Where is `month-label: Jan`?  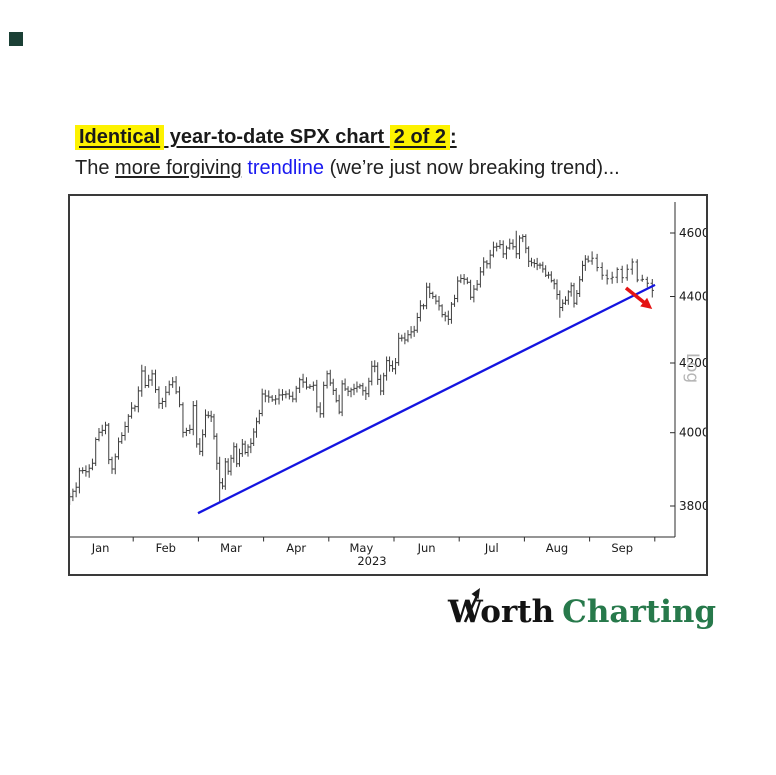 month-label: Jan is located at coordinates (100, 548).